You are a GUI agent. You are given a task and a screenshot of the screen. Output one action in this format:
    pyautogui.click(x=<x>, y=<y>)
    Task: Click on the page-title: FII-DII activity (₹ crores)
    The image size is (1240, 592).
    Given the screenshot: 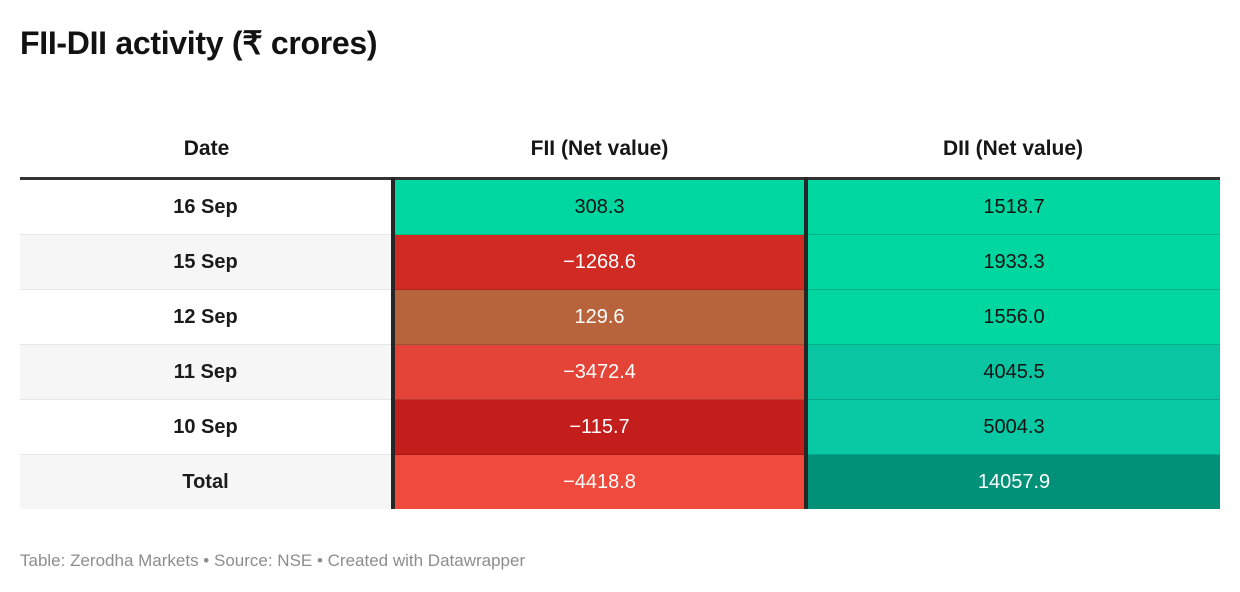 What is the action you would take?
    pyautogui.click(x=199, y=43)
    